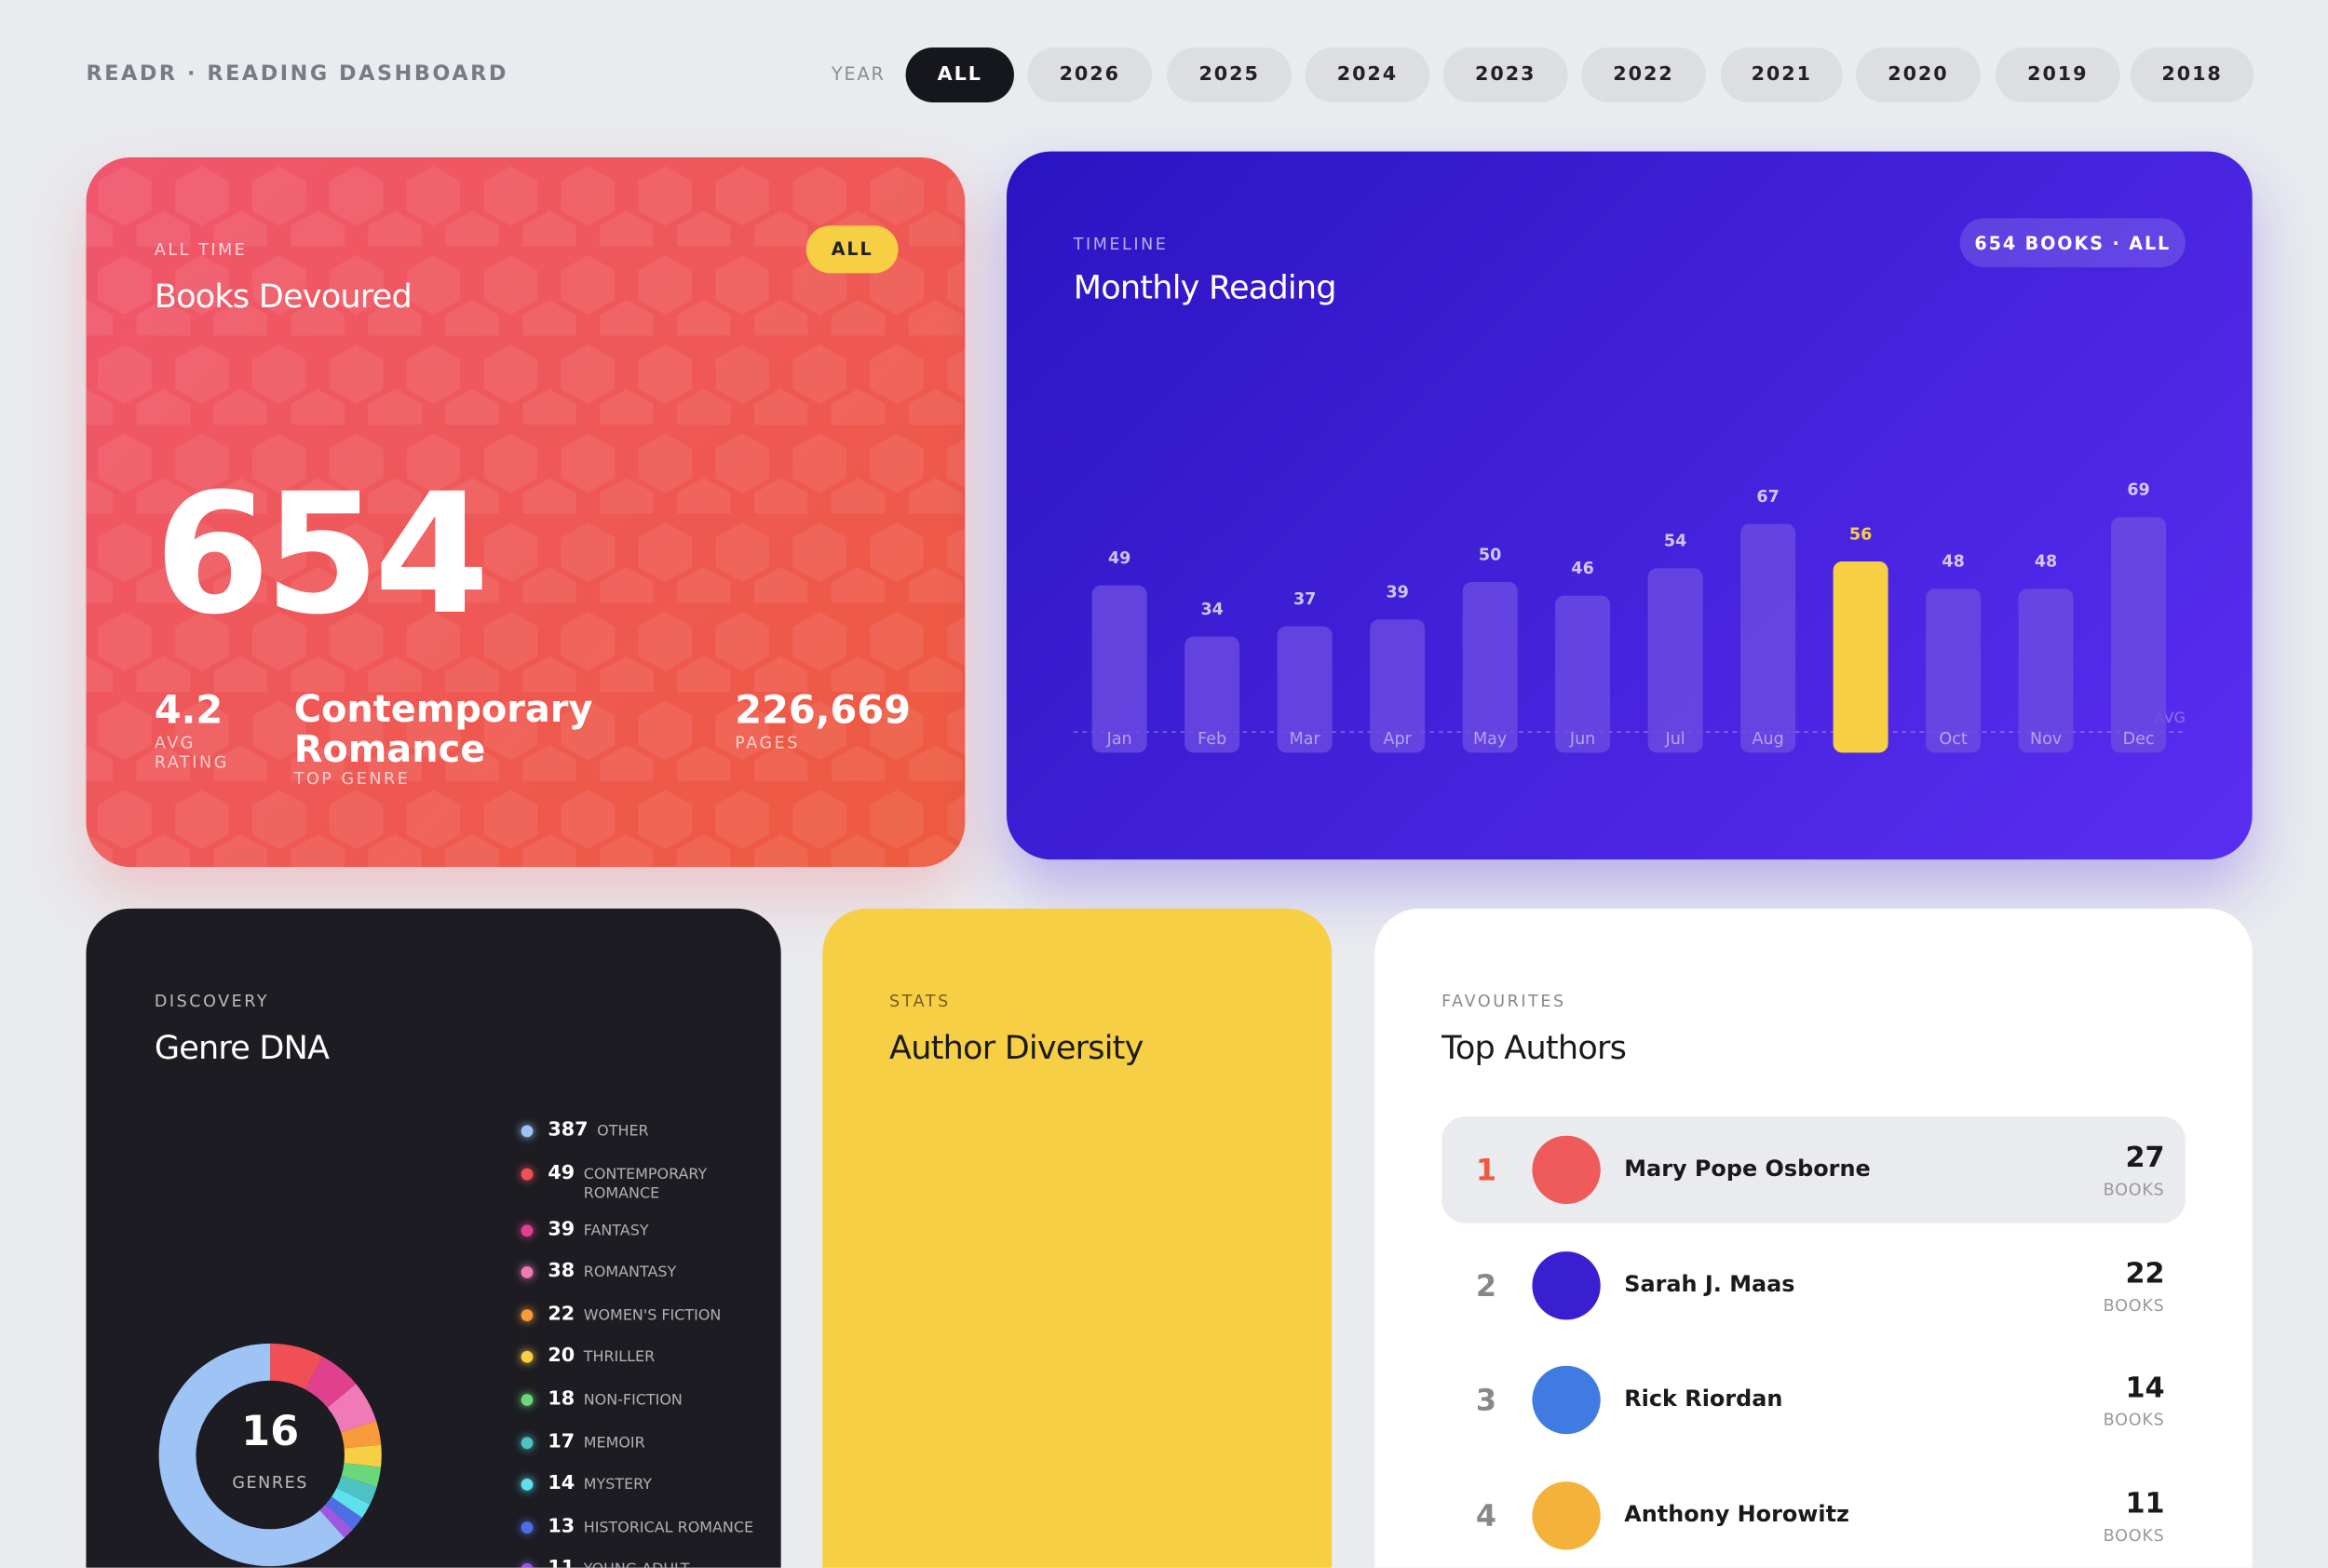 This screenshot has height=1568, width=2328. Describe the element at coordinates (767, 743) in the screenshot. I see `stat-label: PAGES` at that location.